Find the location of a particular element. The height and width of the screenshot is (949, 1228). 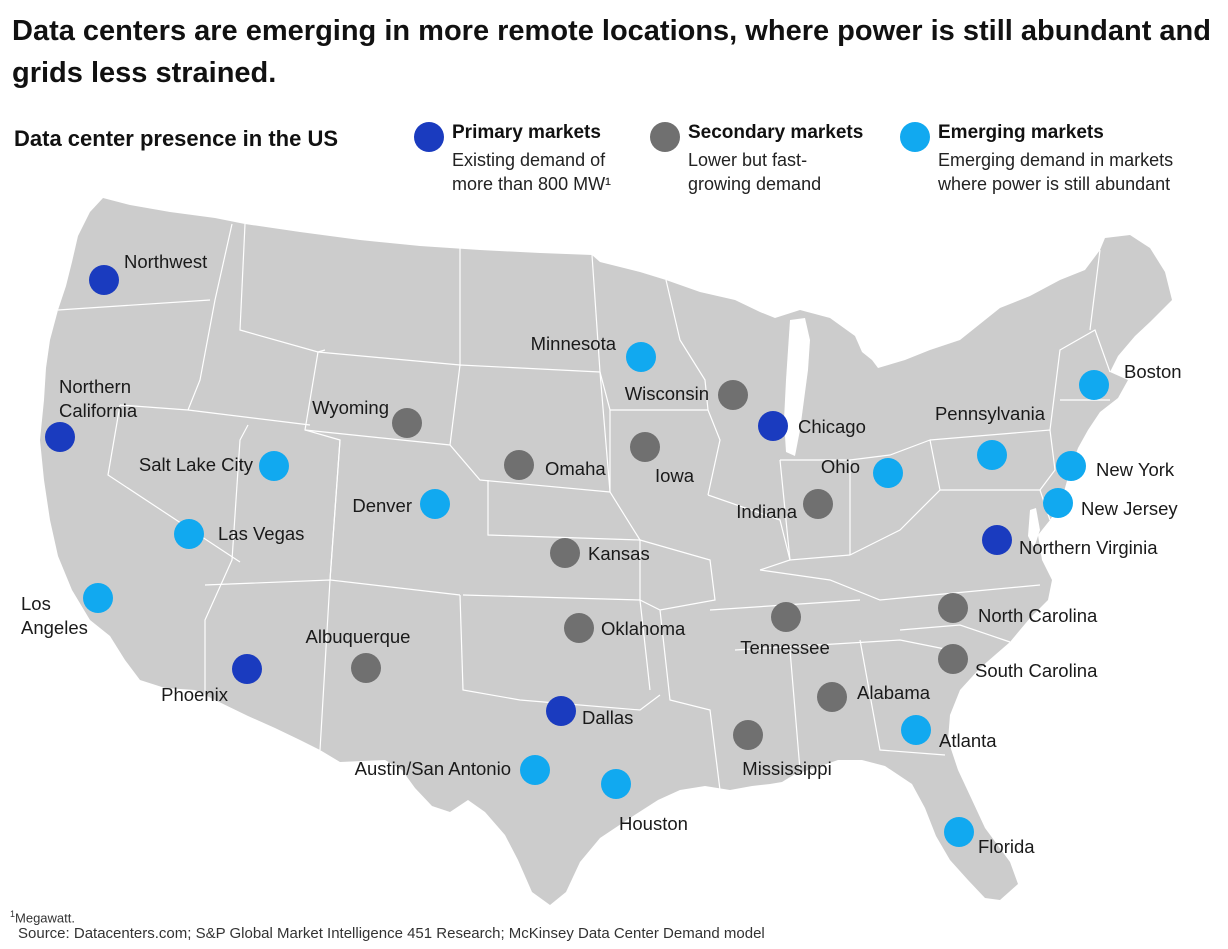

marker-northern-virginia is located at coordinates (997, 540).